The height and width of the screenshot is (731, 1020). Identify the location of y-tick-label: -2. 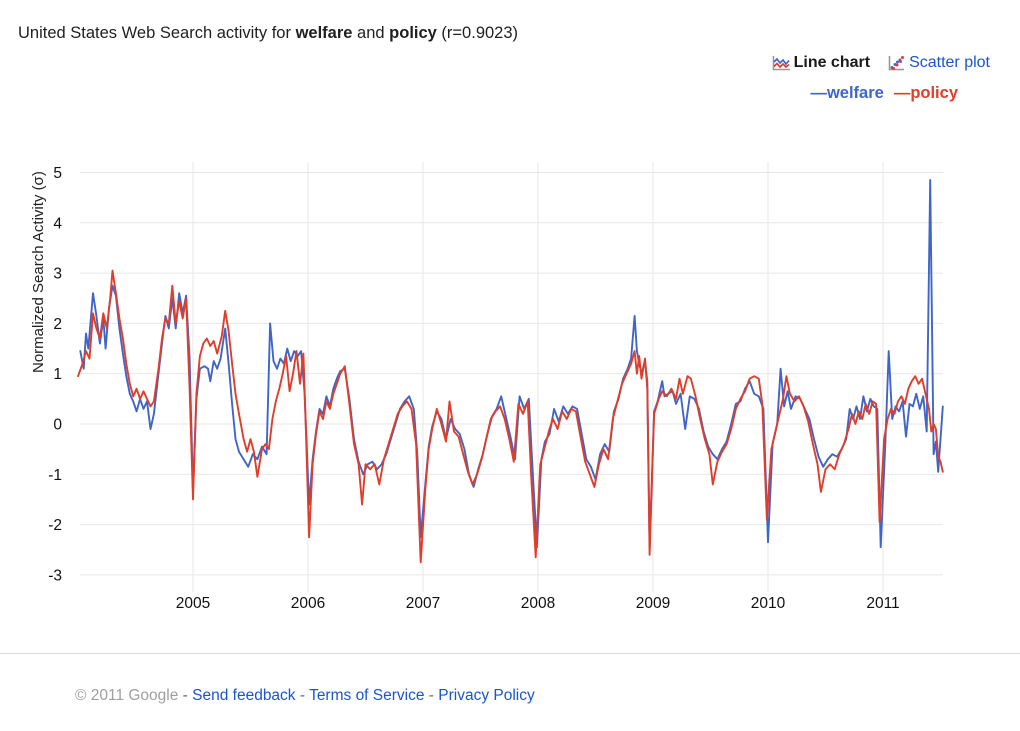
(55, 525).